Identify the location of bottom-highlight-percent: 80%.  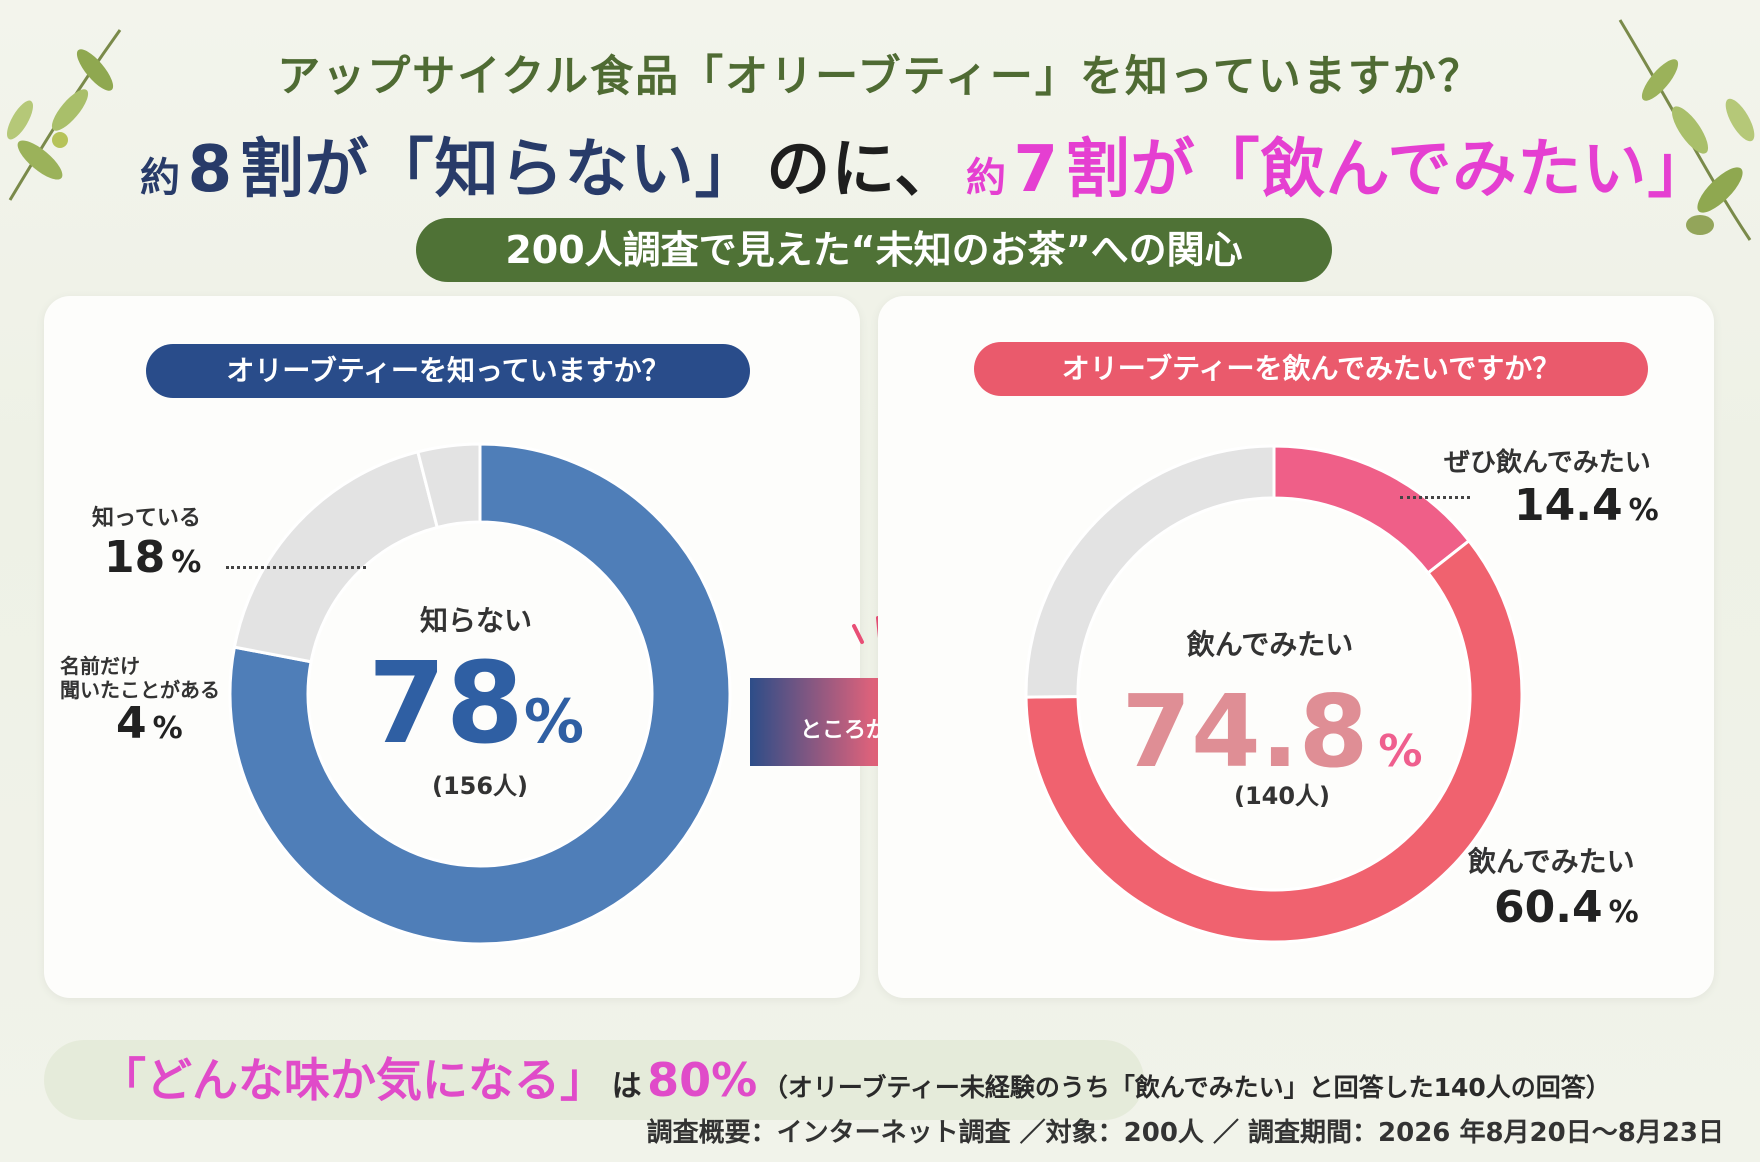
(702, 1080).